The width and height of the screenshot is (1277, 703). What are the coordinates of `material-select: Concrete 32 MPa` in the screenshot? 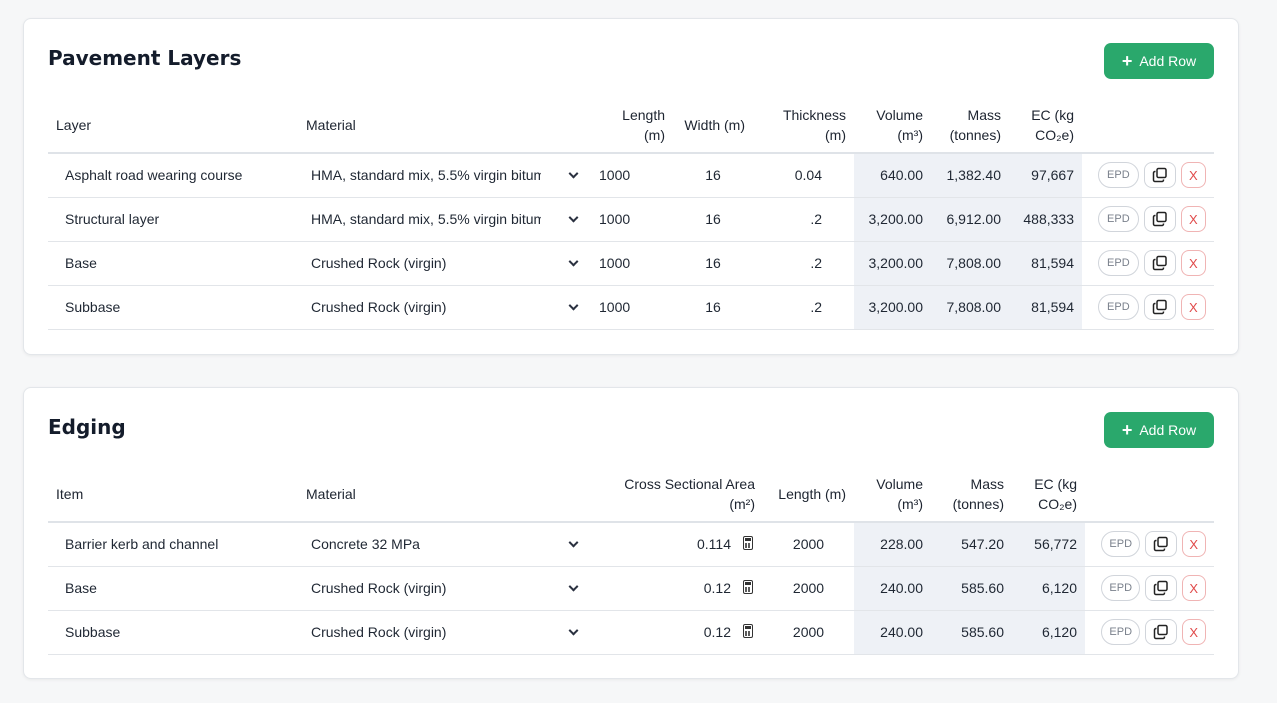 It's located at (444, 544).